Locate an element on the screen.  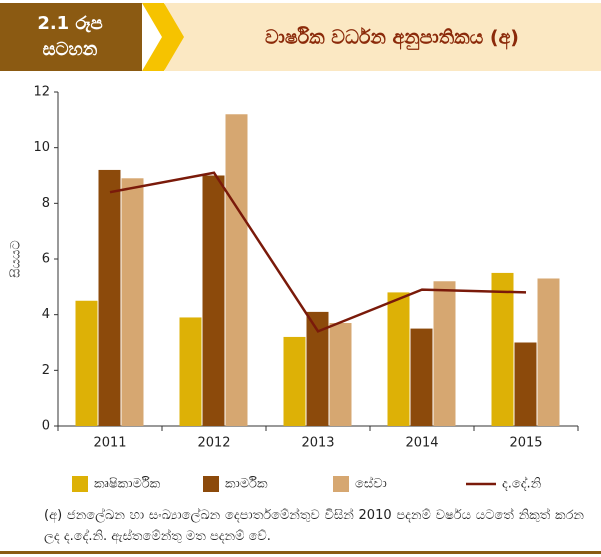
x-tick-label: 2013 is located at coordinates (317, 443).